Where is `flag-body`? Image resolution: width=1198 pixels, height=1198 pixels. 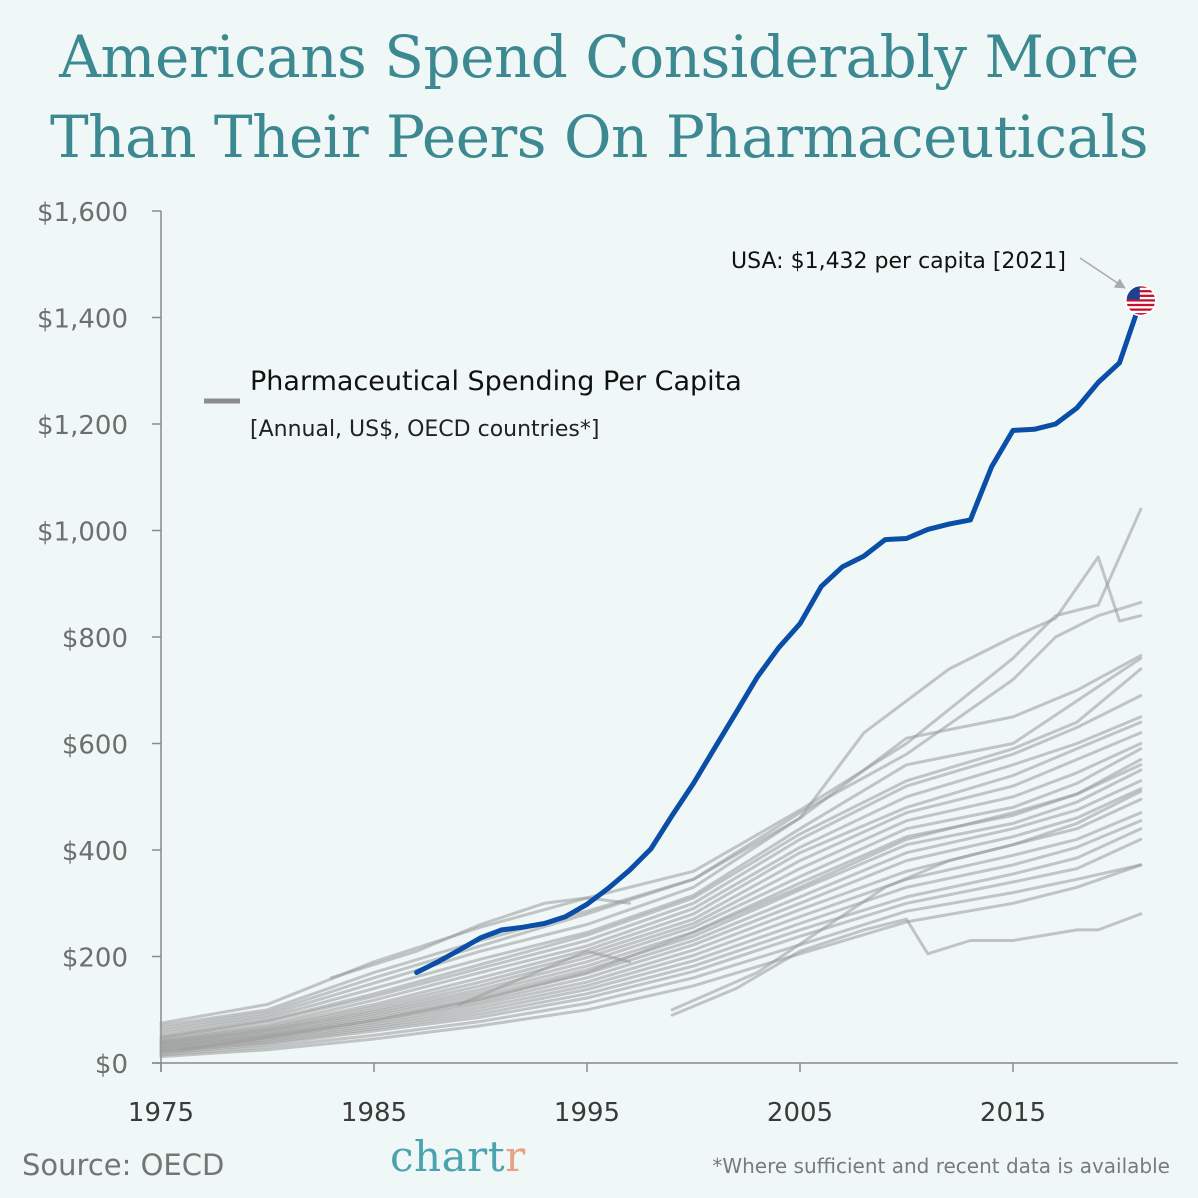
flag-body is located at coordinates (1140, 300).